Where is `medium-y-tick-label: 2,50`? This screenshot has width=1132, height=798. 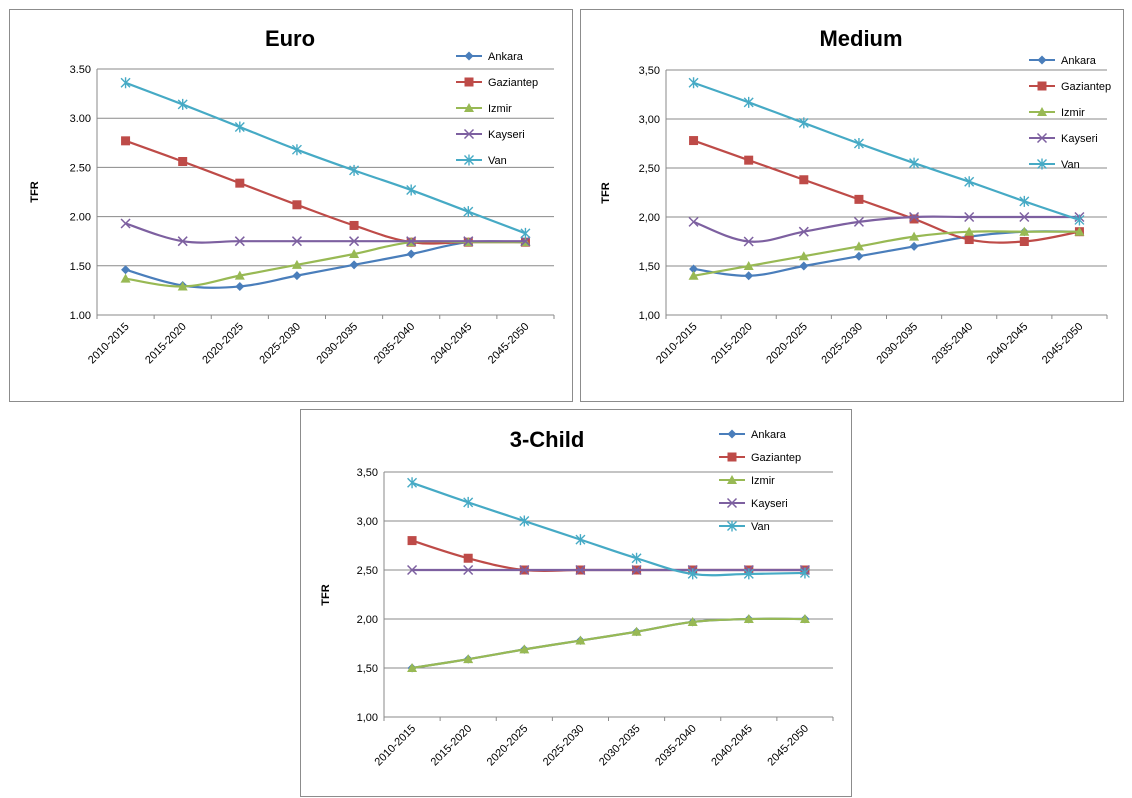
medium-y-tick-label: 2,50 is located at coordinates (649, 169).